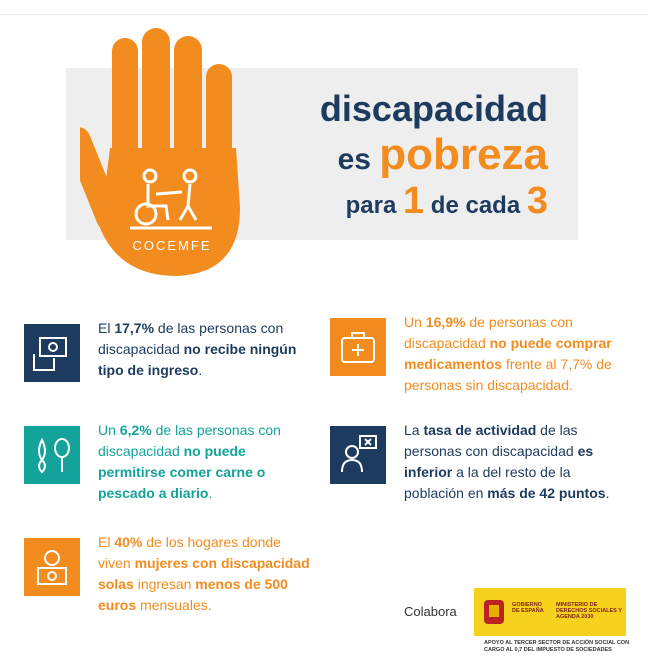  What do you see at coordinates (371, 205) in the screenshot?
I see `title-word: para` at bounding box center [371, 205].